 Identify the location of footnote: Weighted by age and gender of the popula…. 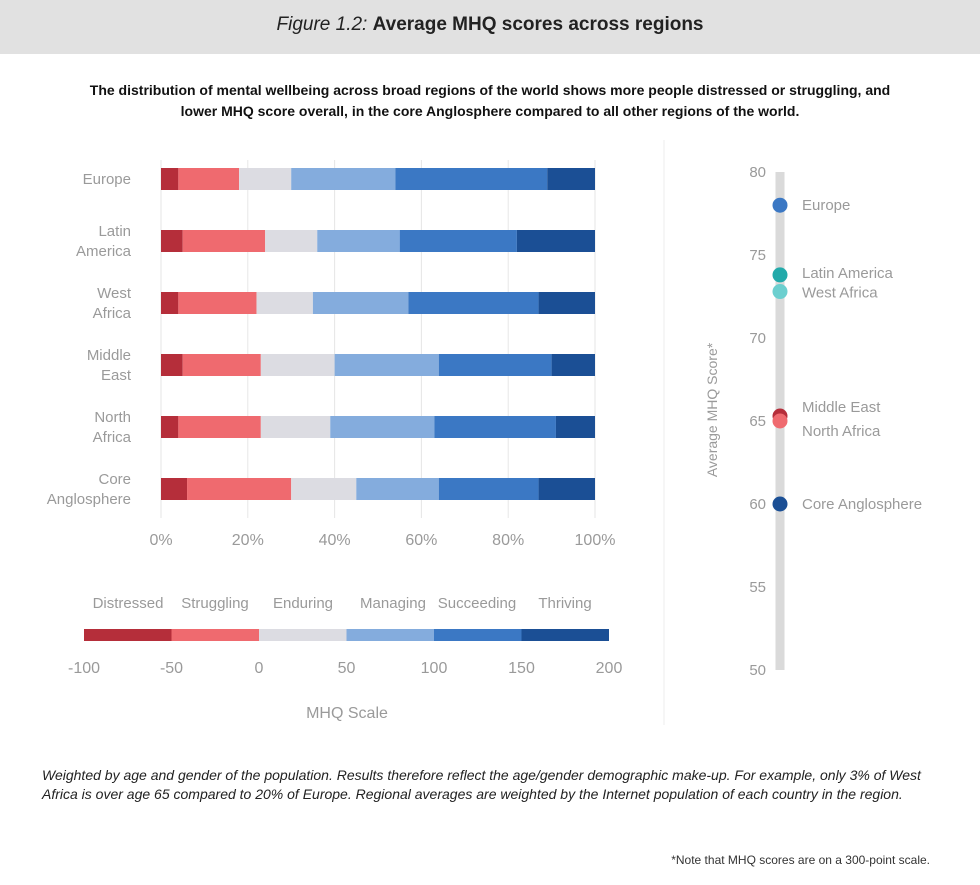
(481, 784).